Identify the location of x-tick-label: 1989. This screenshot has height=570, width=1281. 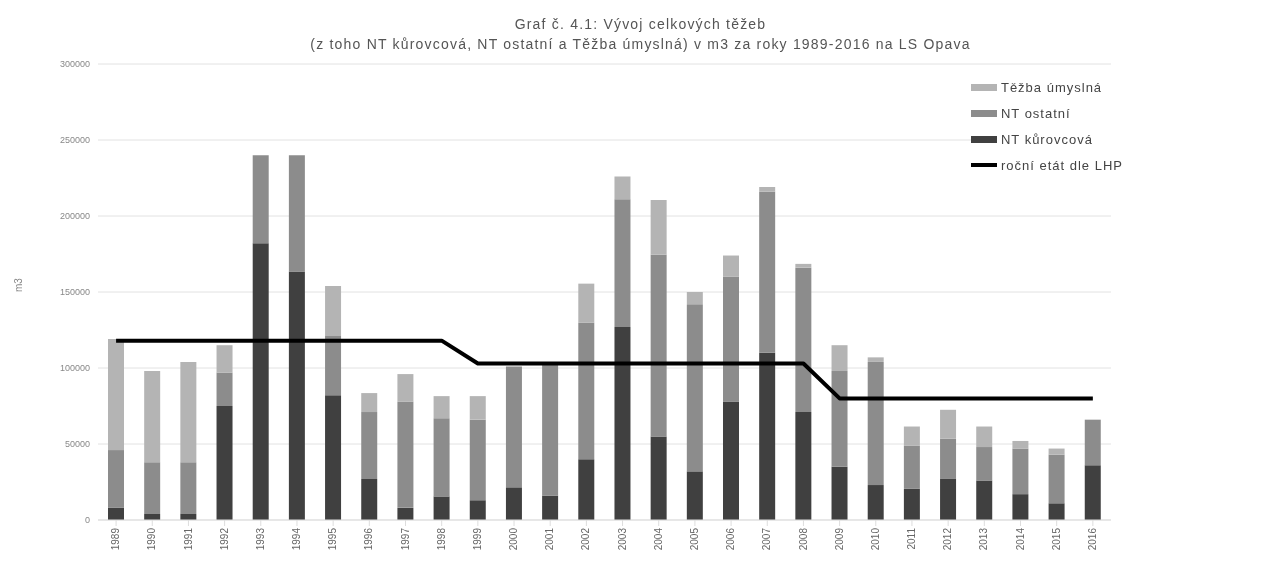
(116, 539).